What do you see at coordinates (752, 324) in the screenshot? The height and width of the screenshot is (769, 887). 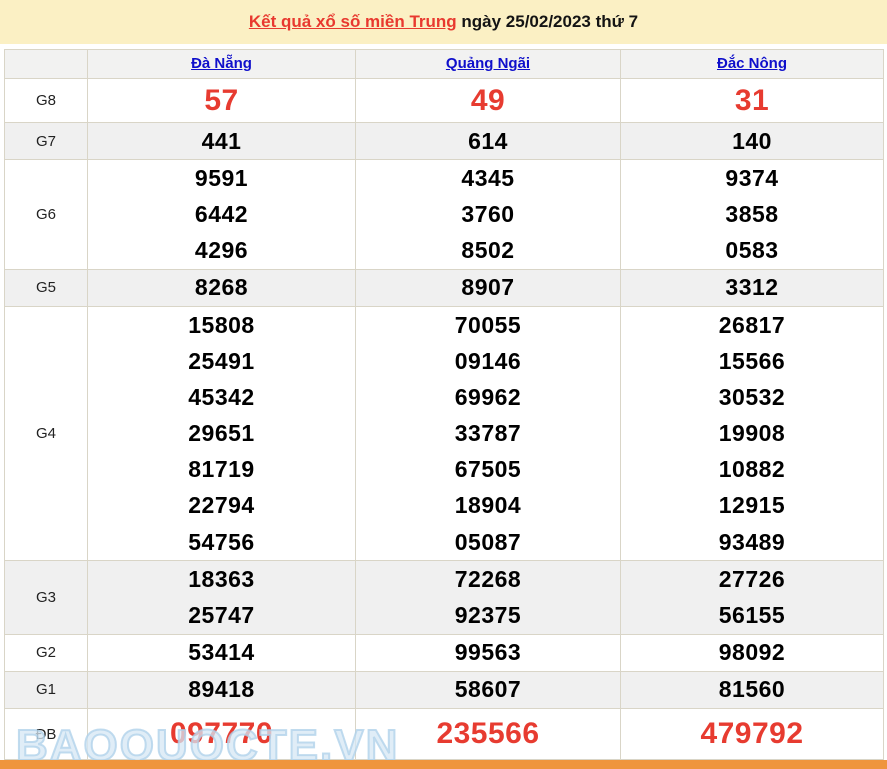 I see `prize-number: 26817` at bounding box center [752, 324].